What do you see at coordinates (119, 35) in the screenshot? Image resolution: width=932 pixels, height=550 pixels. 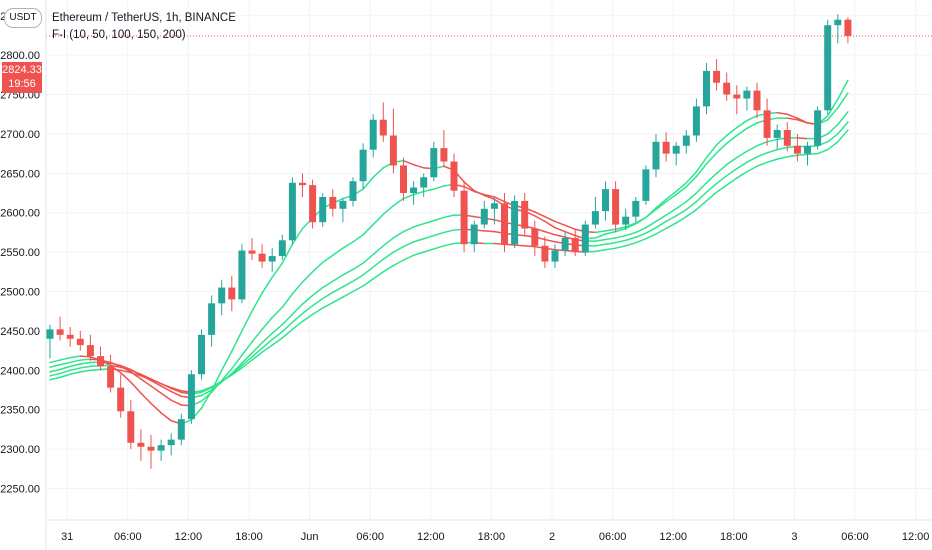 I see `indicator-label: F-I (10, 50, 100, 150, 200)` at bounding box center [119, 35].